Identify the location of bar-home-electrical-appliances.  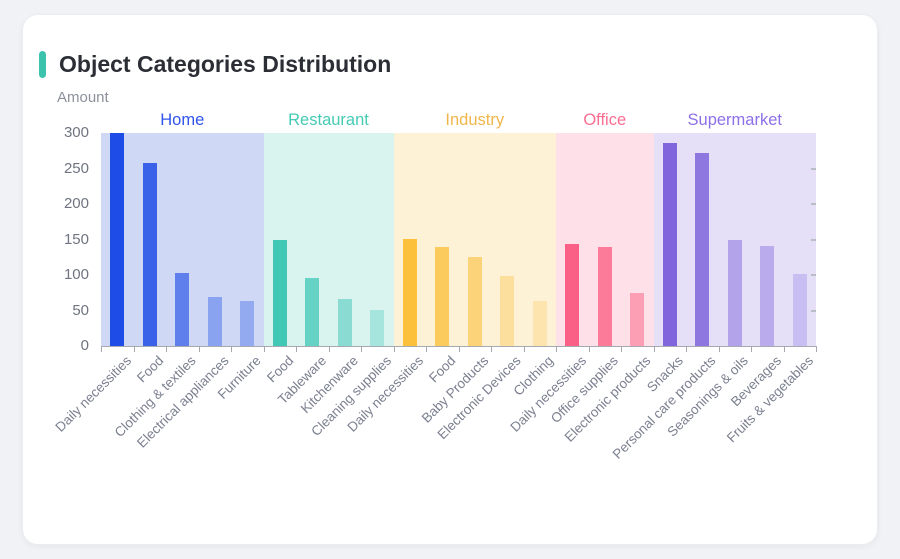
(214, 321).